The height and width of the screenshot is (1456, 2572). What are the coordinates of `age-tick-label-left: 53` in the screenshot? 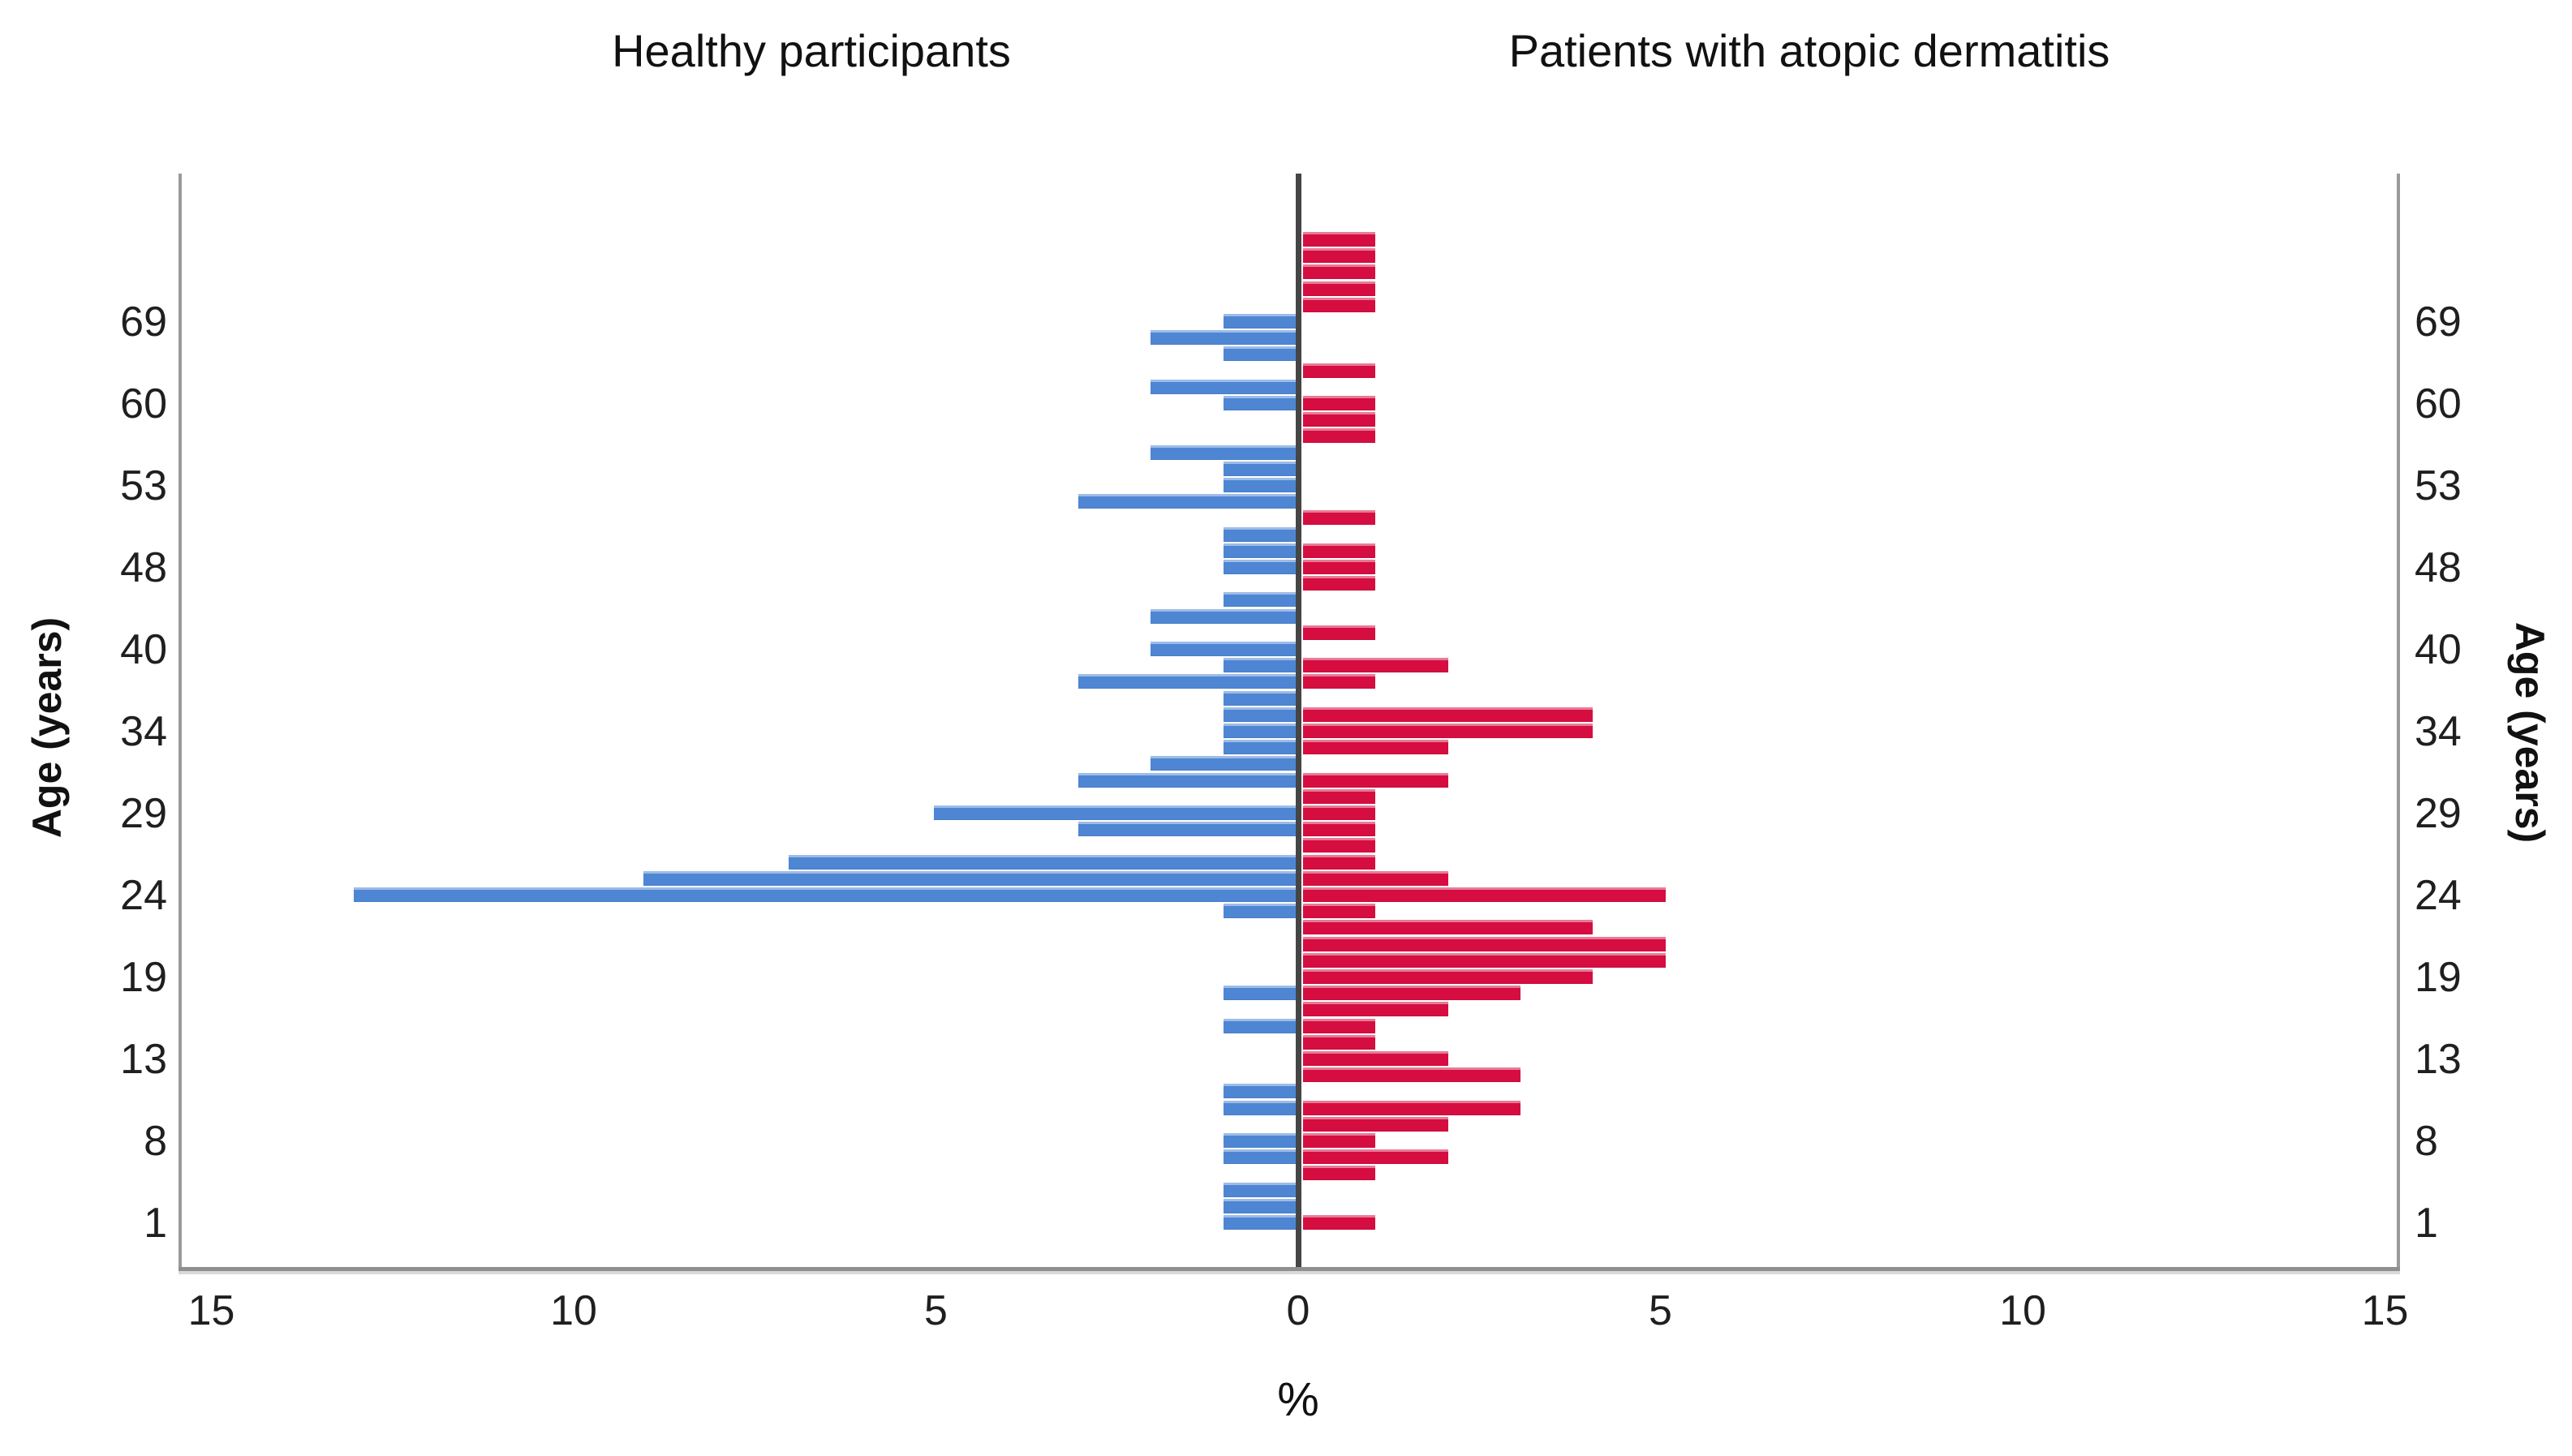 It's located at (143, 485).